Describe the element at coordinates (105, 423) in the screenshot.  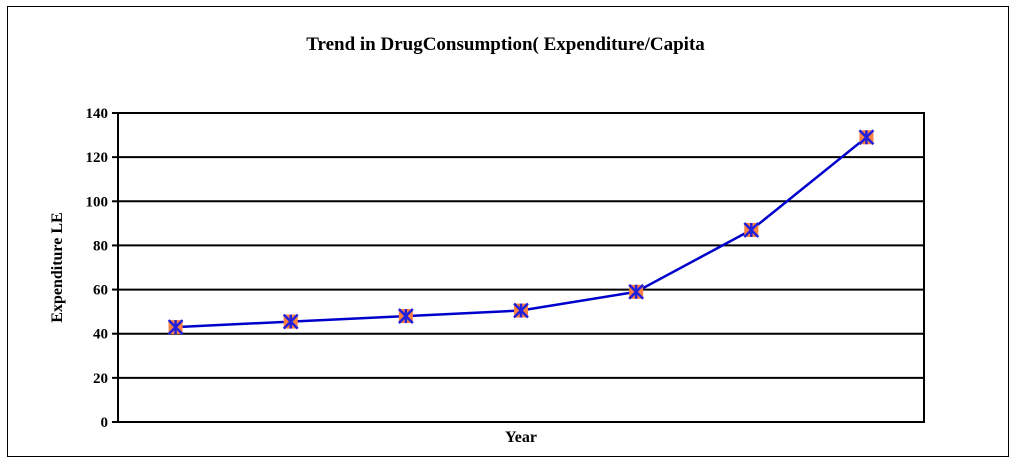
I see `y-tick-label: 0` at that location.